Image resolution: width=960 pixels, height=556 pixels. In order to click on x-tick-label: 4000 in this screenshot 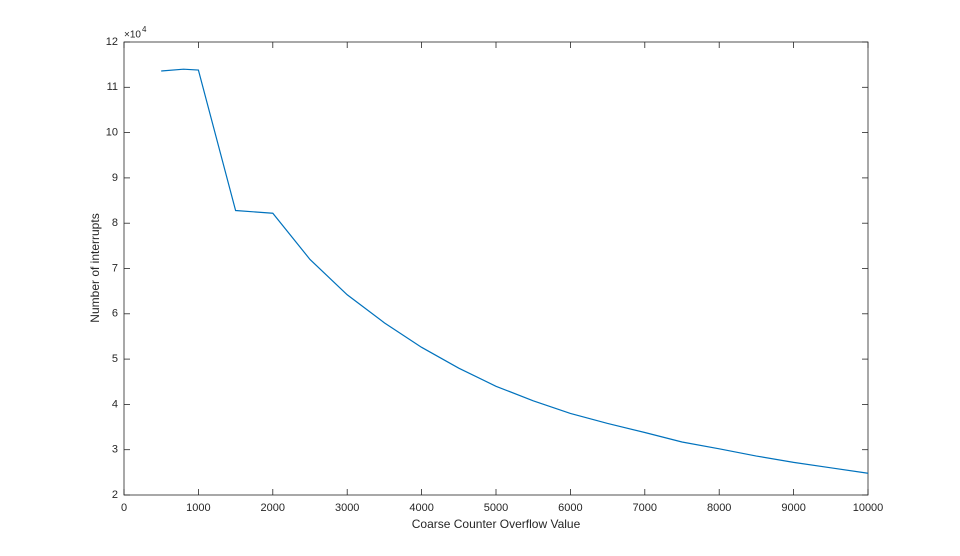, I will do `click(421, 508)`.